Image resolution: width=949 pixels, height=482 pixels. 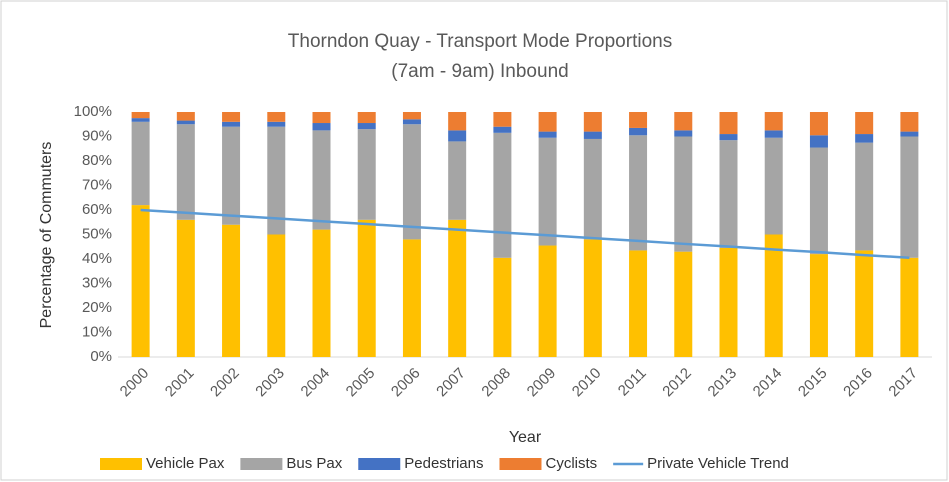 I want to click on legend-label: Private Vehicle Trend, so click(x=718, y=463).